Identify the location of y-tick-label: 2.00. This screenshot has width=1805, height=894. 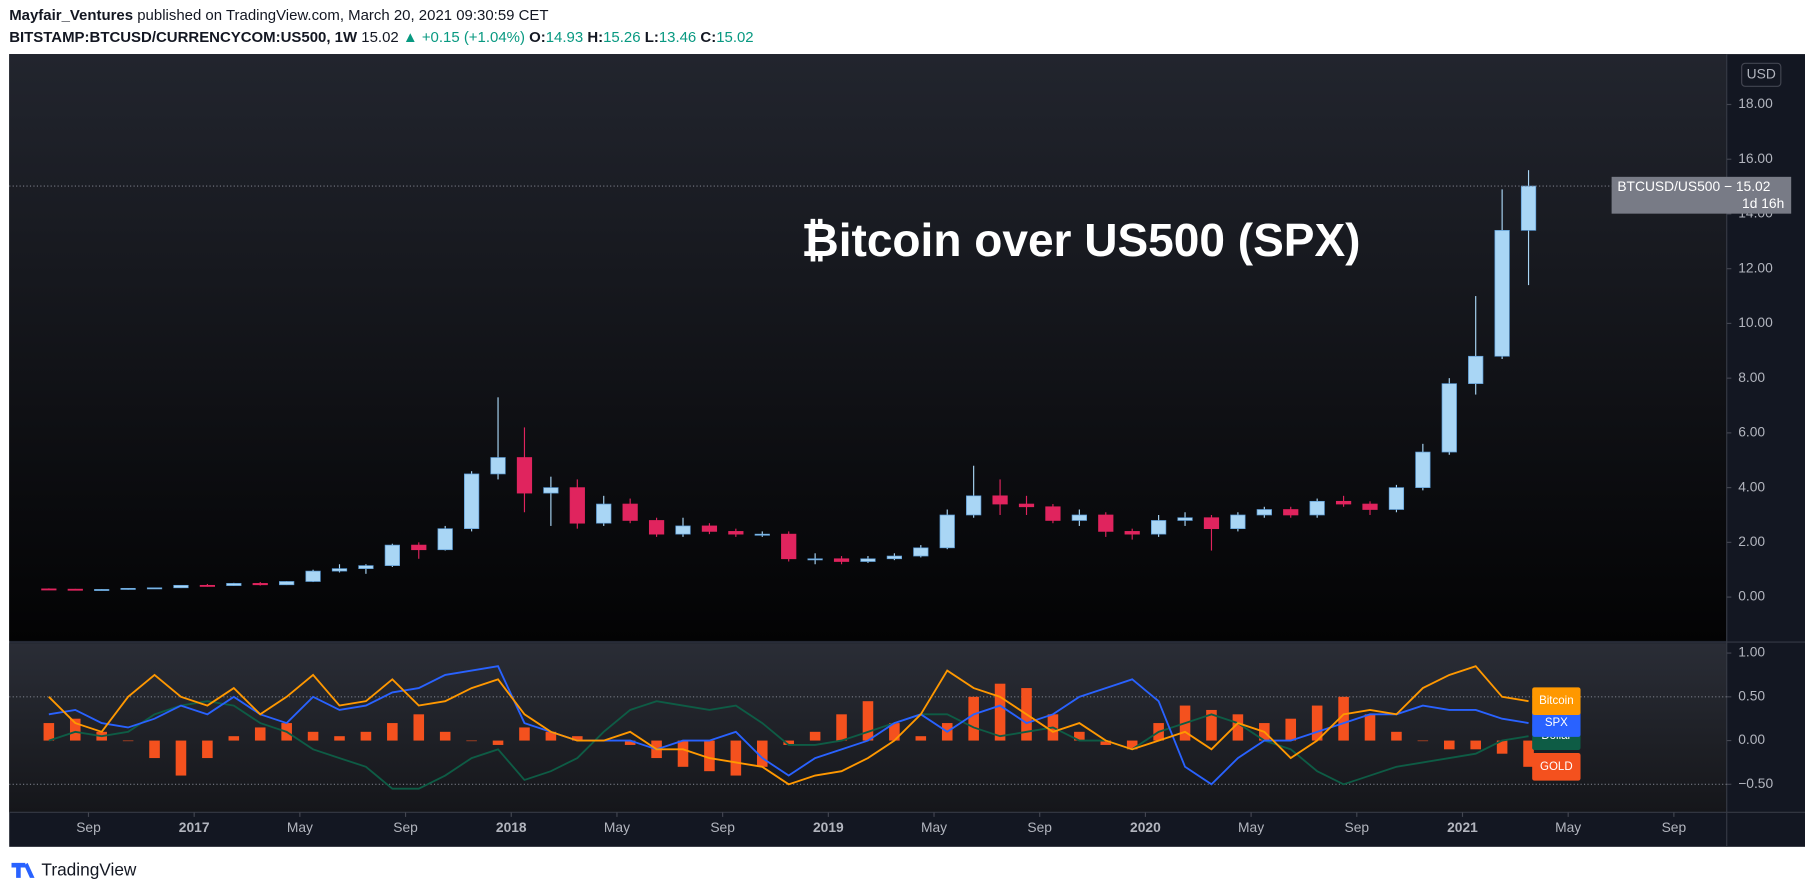
(1751, 541).